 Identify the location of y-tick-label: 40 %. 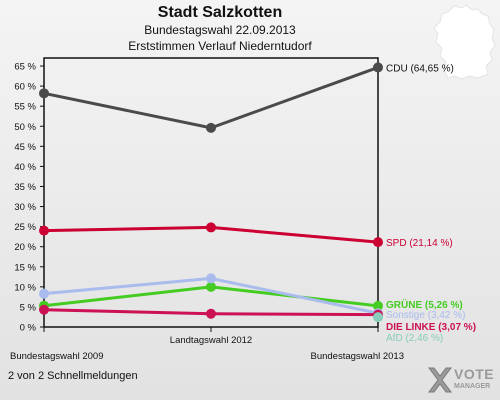
(25, 167).